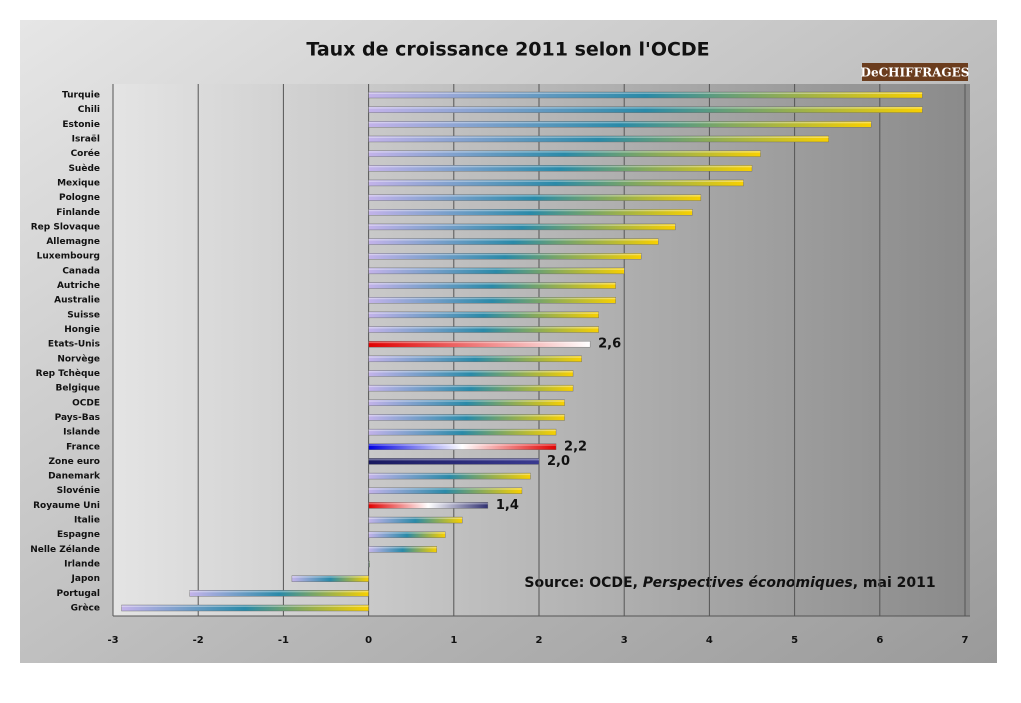  I want to click on y-tick-label: Suède, so click(84, 168).